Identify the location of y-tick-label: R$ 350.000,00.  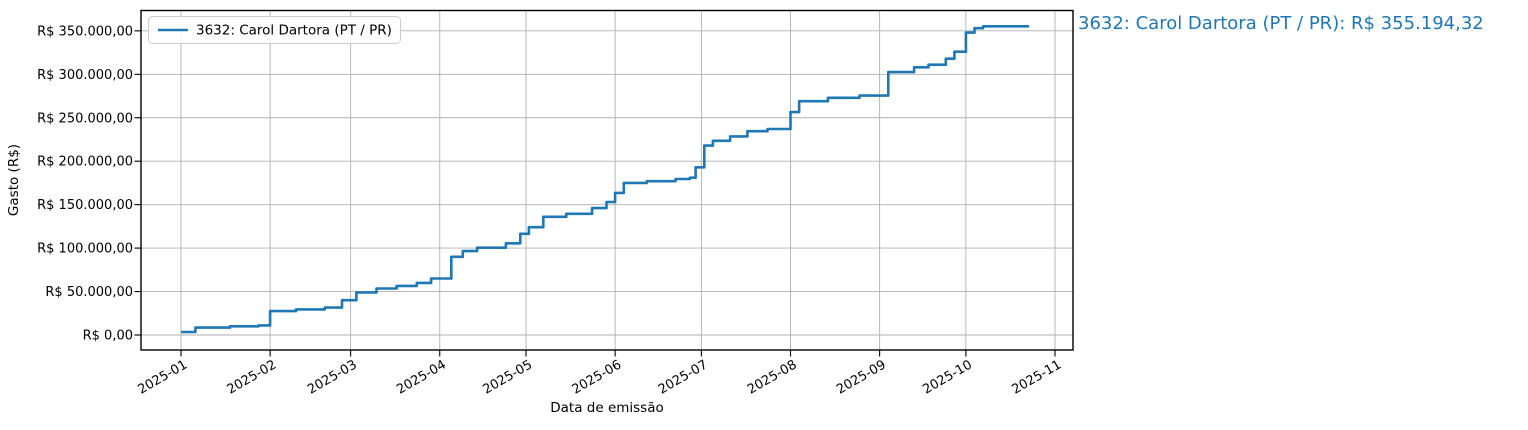
(85, 31).